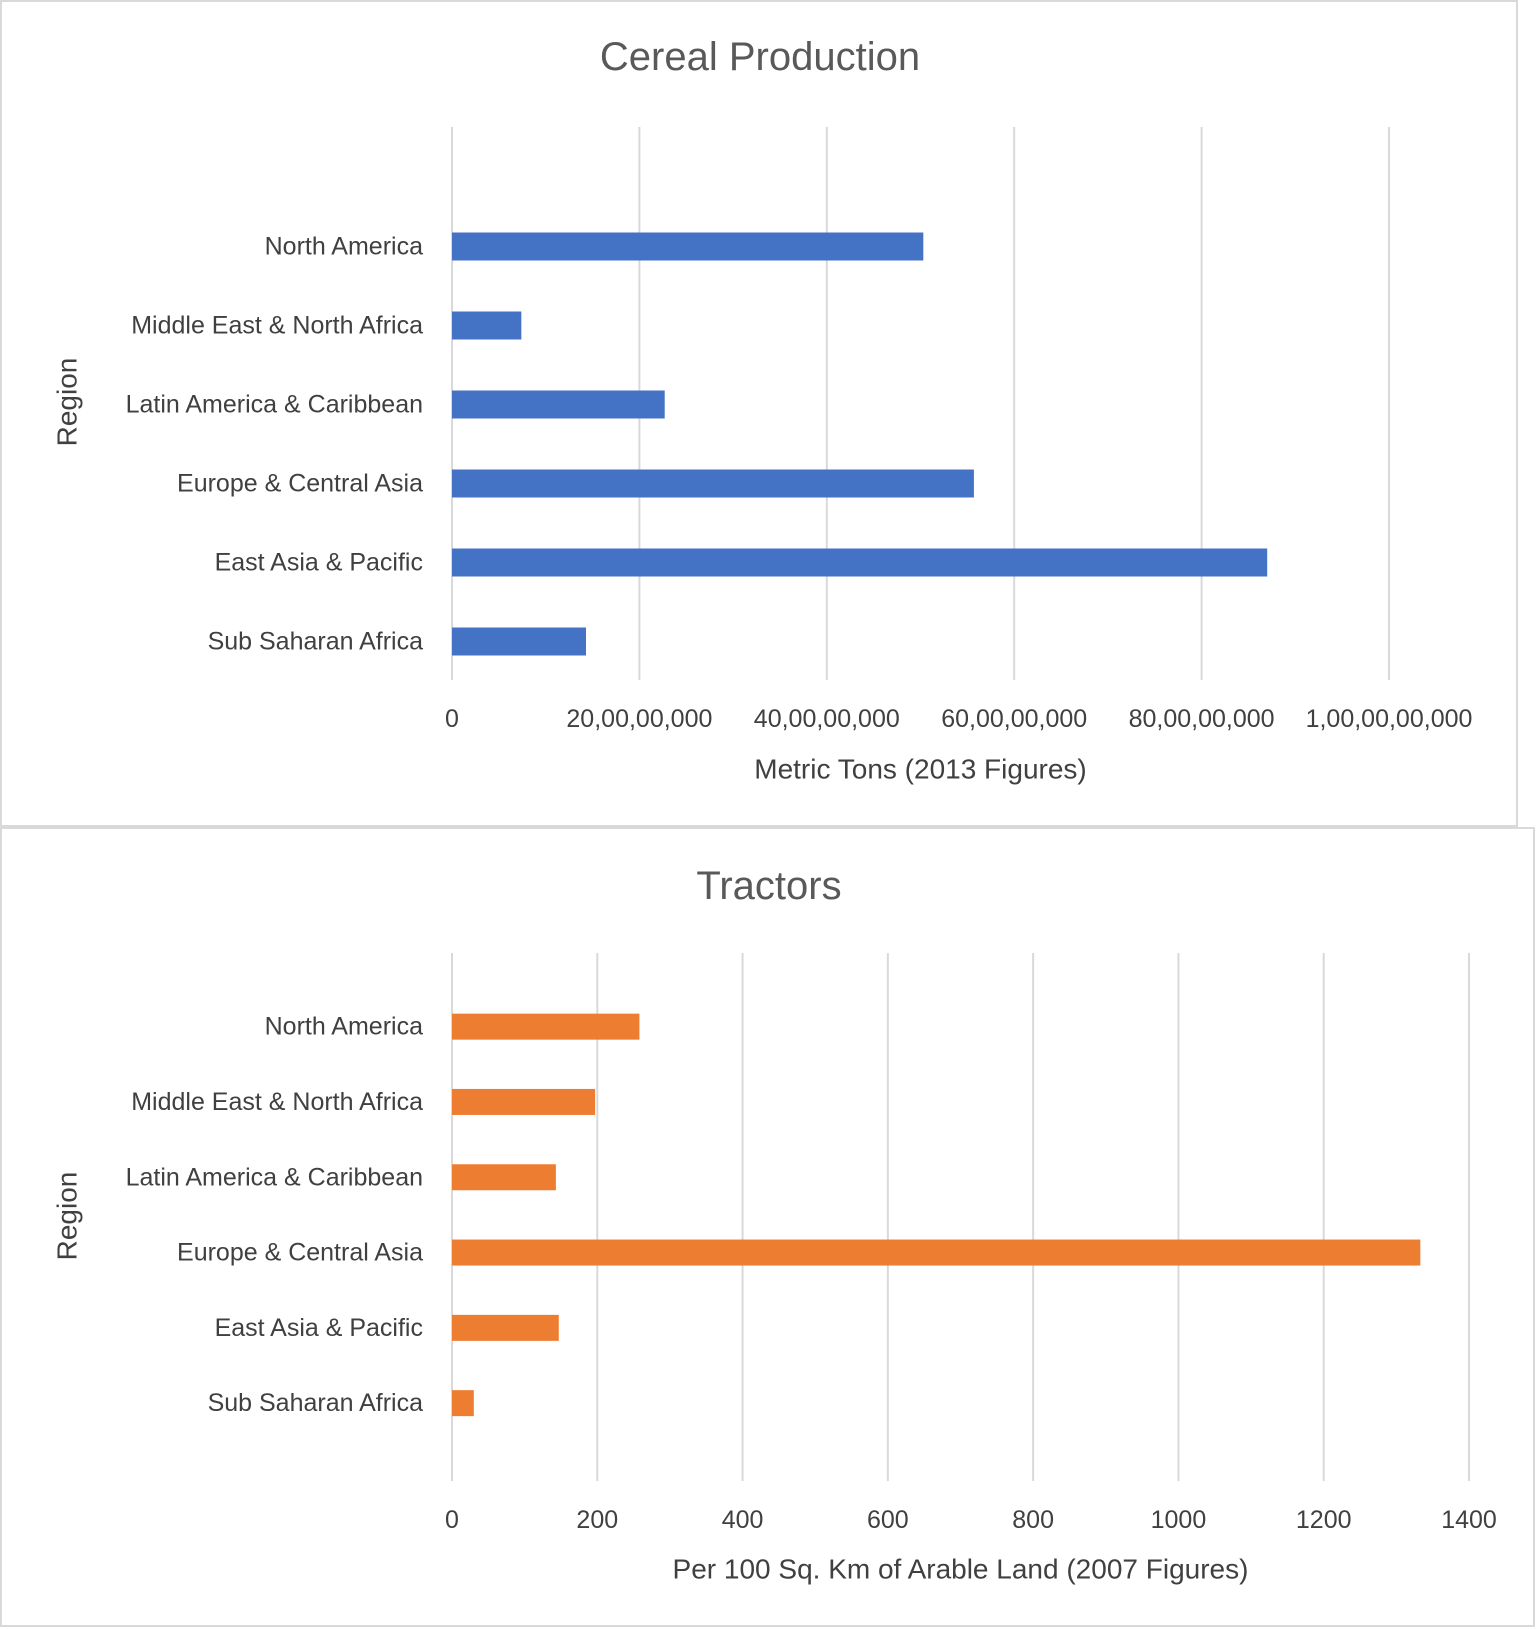 The width and height of the screenshot is (1537, 1629). What do you see at coordinates (1324, 1520) in the screenshot?
I see `x-tick-label: 1200` at bounding box center [1324, 1520].